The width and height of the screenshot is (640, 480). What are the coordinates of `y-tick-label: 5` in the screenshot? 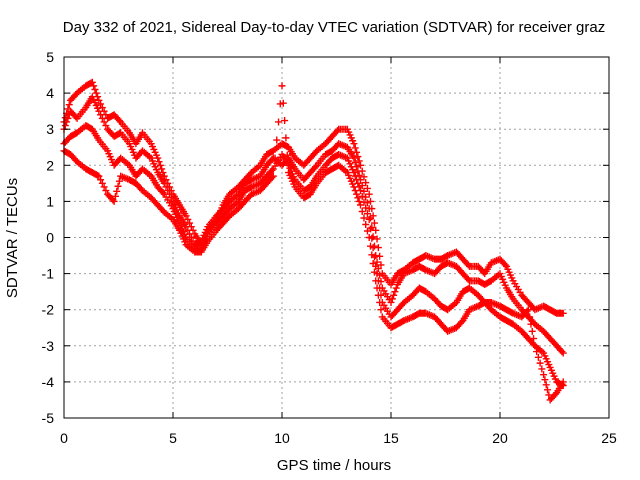 It's located at (50, 57).